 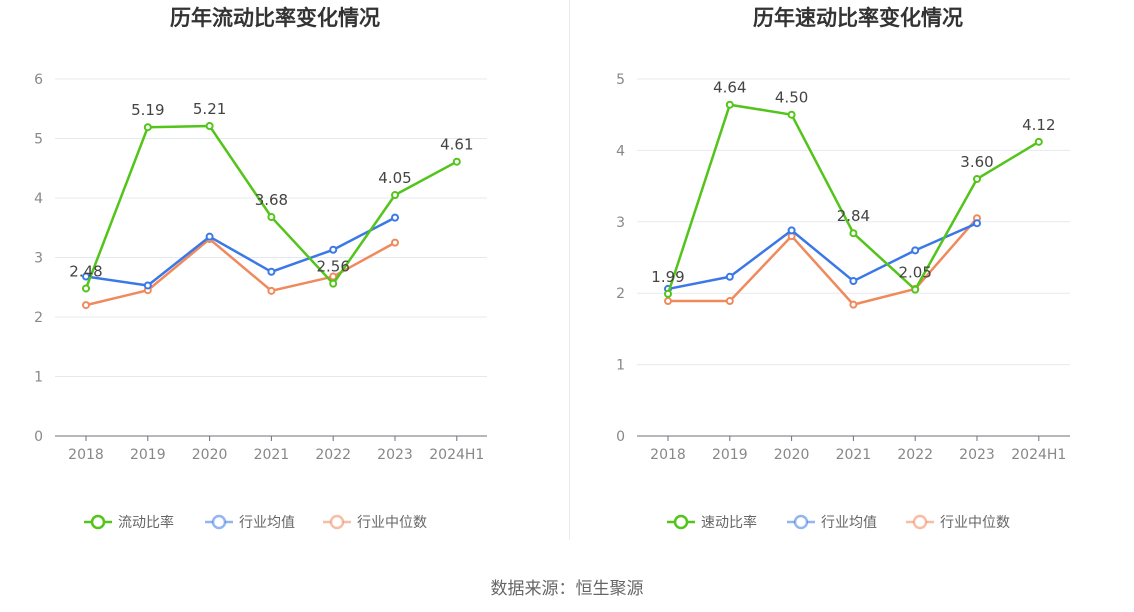 I want to click on data-label: 2.56, so click(x=332, y=267).